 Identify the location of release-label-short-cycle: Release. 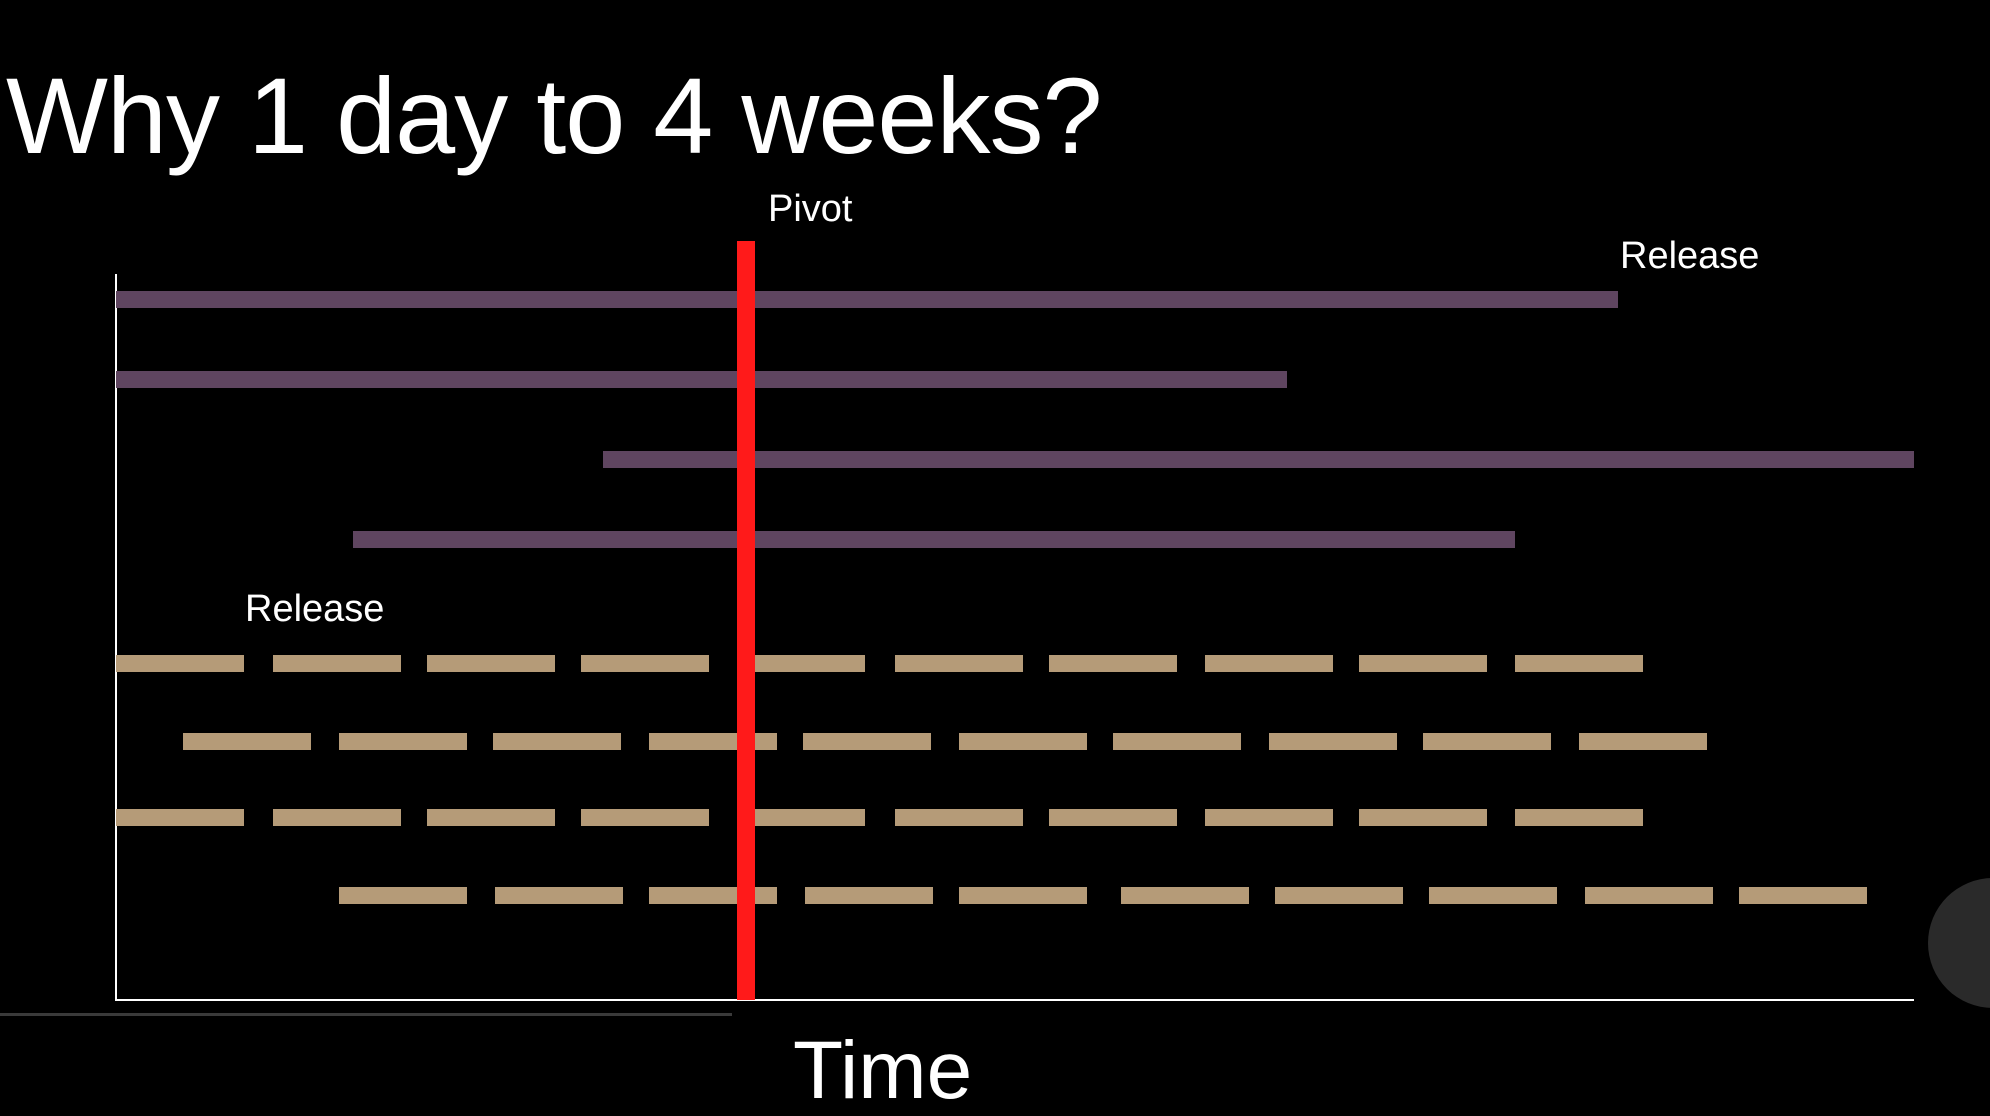
(315, 609).